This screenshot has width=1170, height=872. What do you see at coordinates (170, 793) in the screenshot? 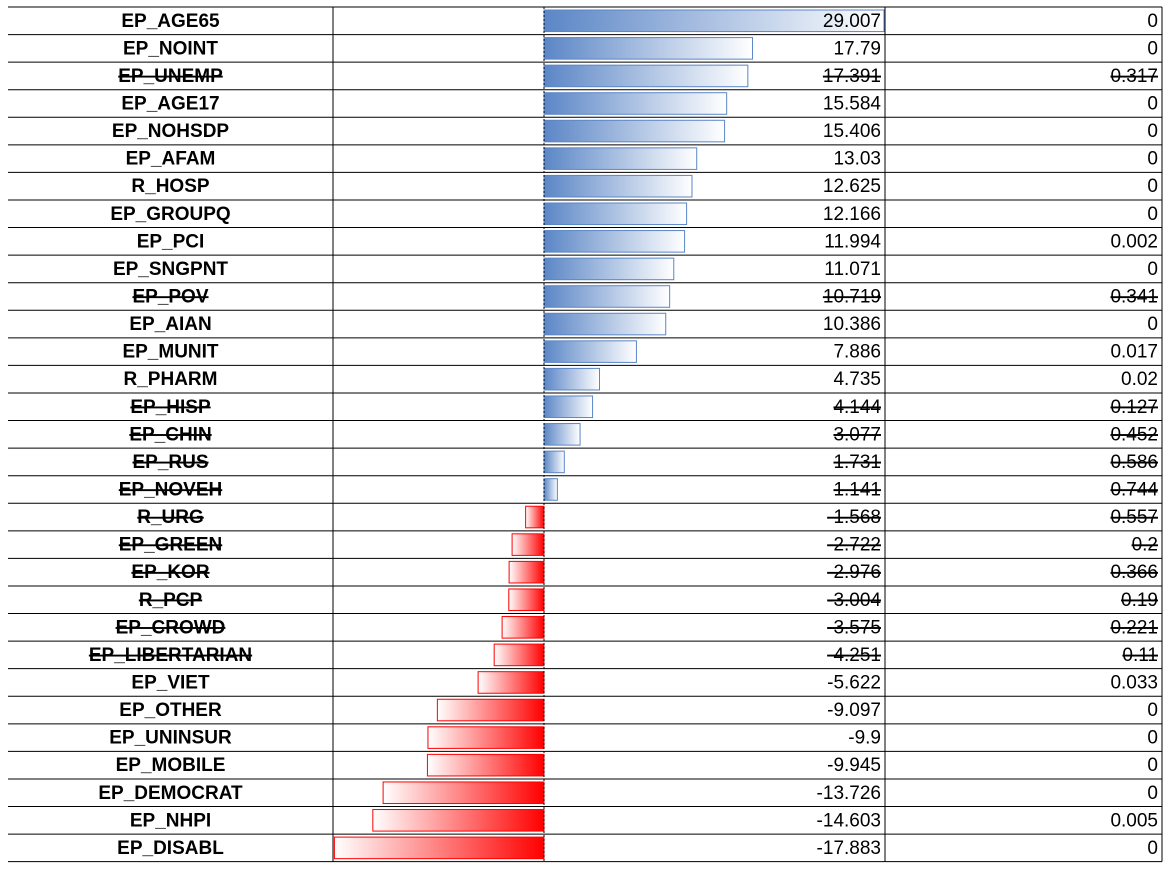
I see `row-name: EP_DEMOCRAT` at bounding box center [170, 793].